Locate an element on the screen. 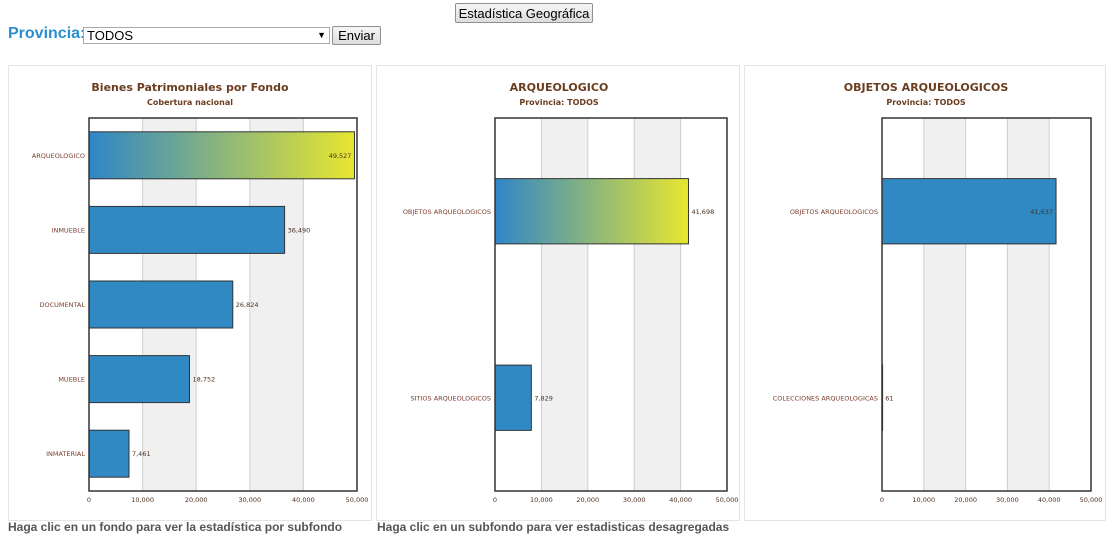 This screenshot has width=1110, height=539. chart-title: Bienes Patrimoniales por Fondo is located at coordinates (190, 87).